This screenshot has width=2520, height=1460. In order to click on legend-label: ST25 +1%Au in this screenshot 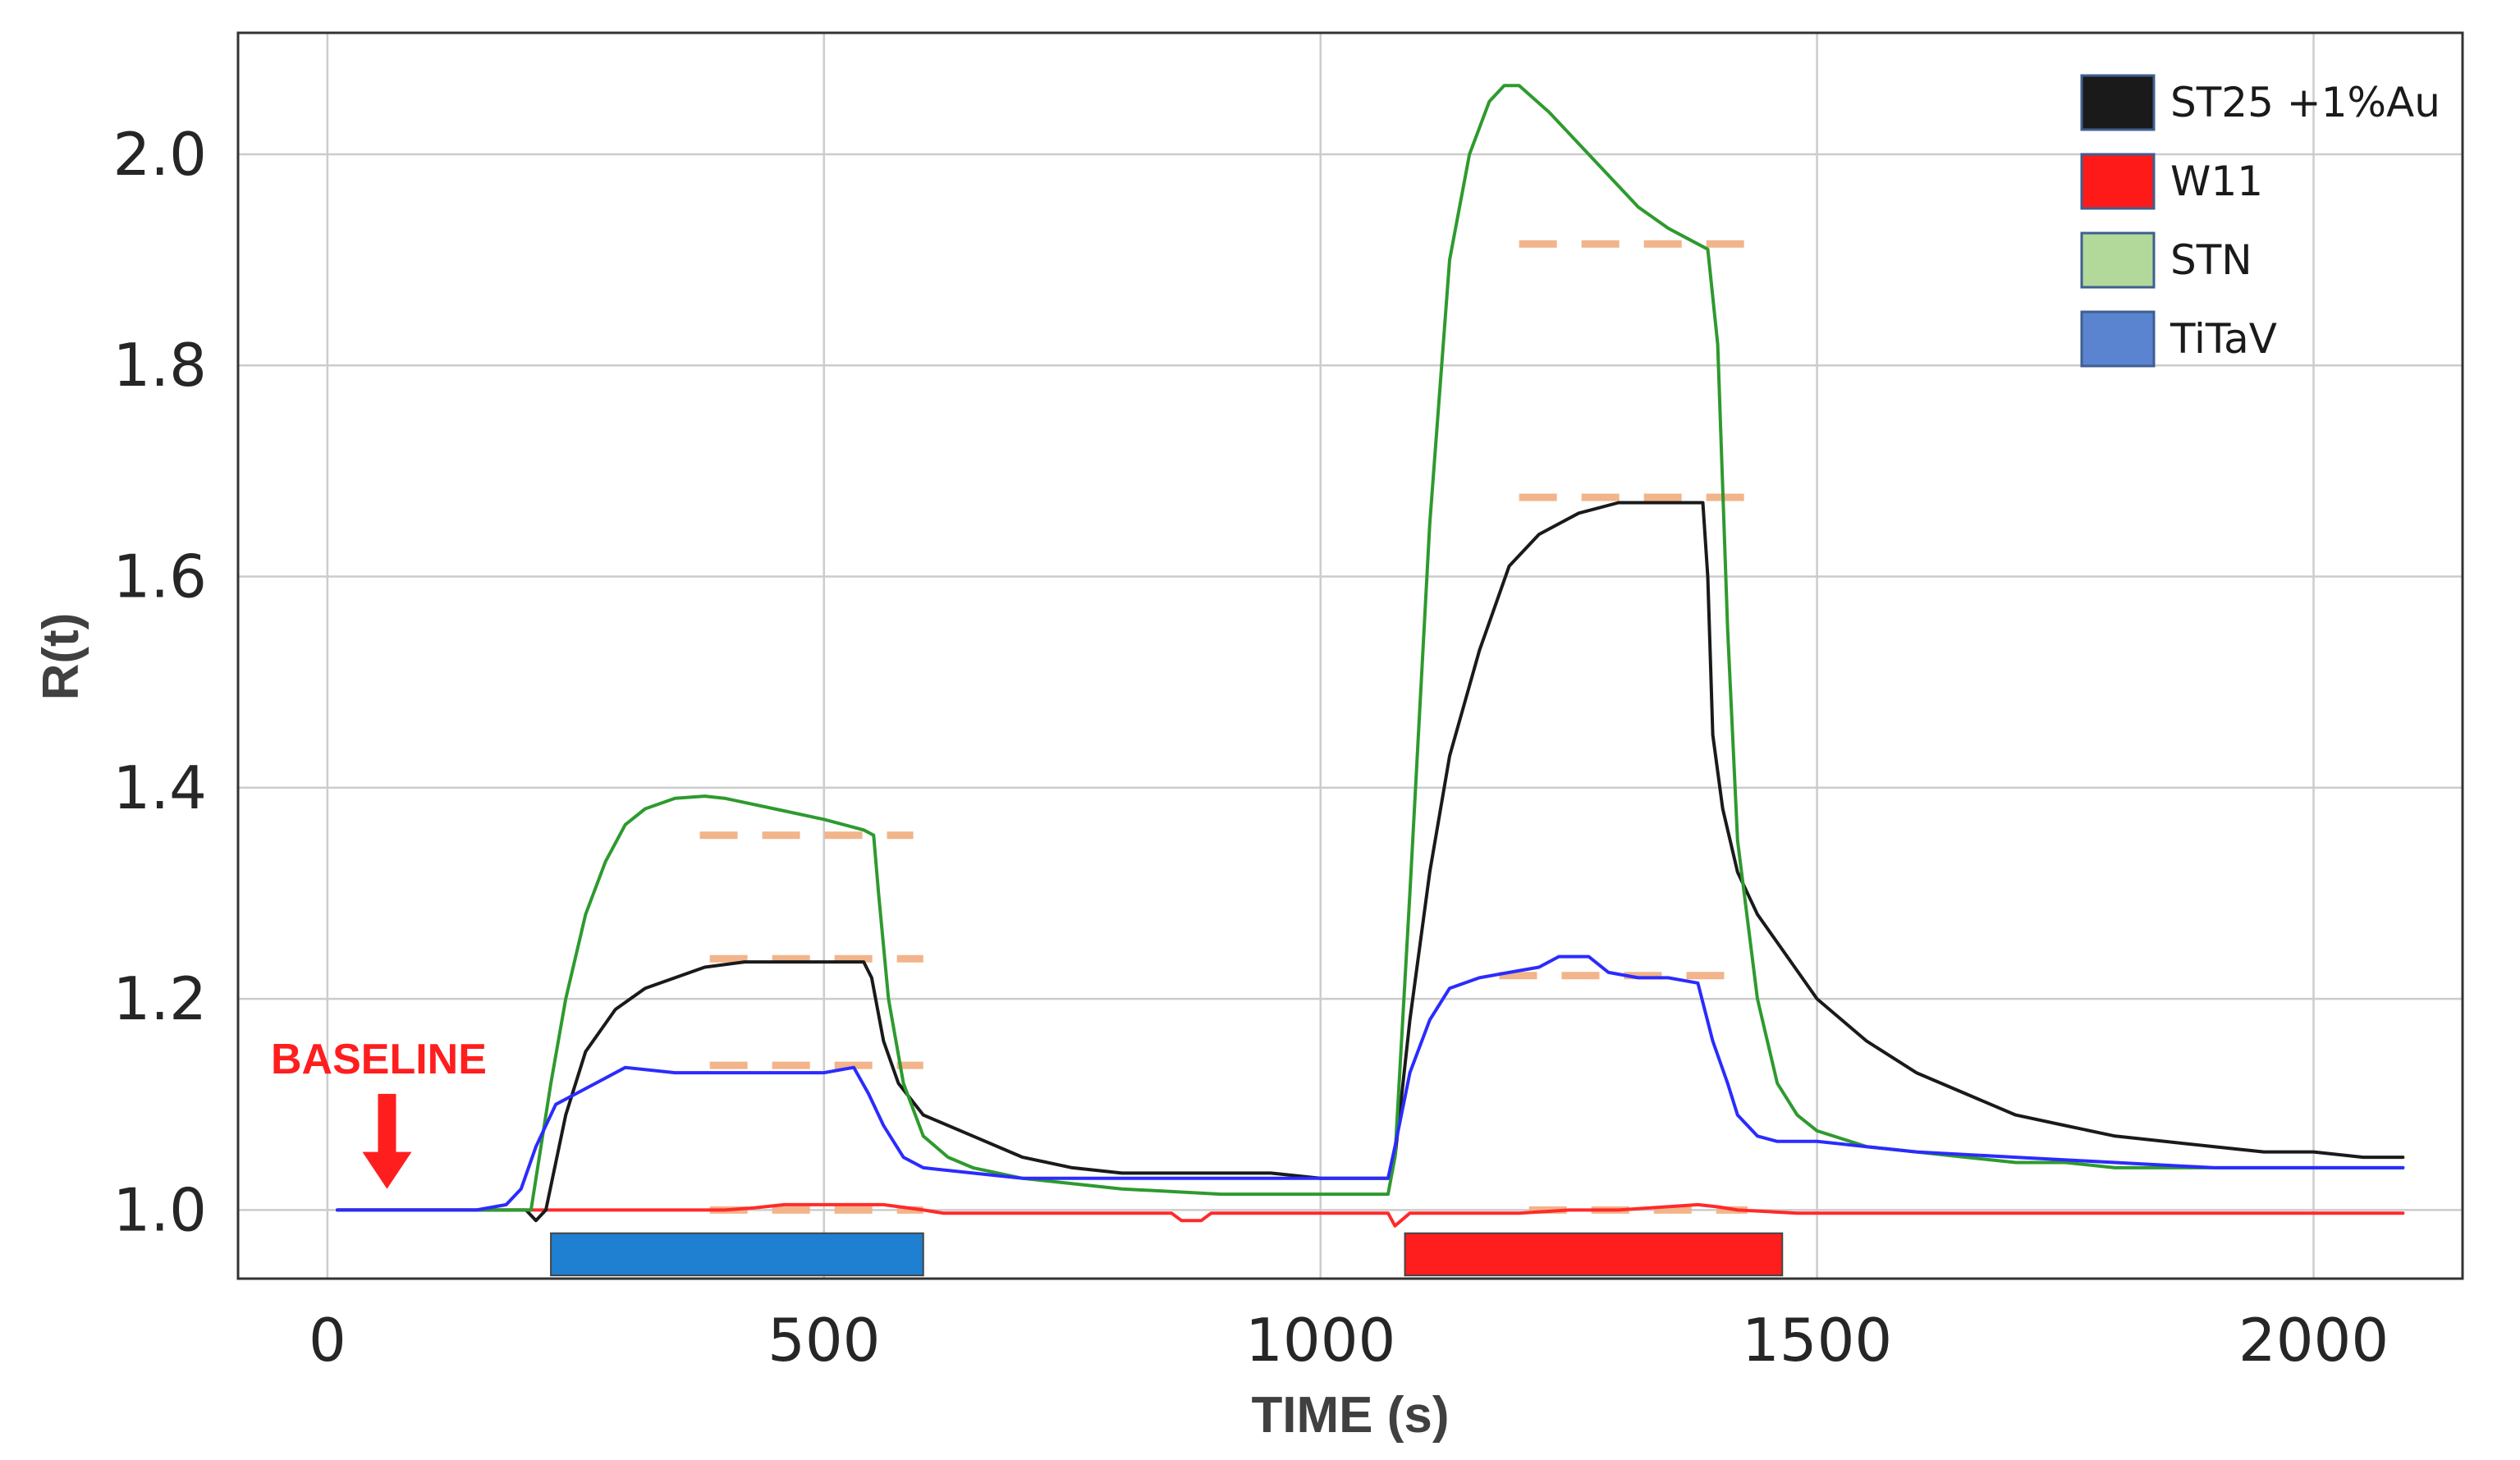, I will do `click(2305, 102)`.